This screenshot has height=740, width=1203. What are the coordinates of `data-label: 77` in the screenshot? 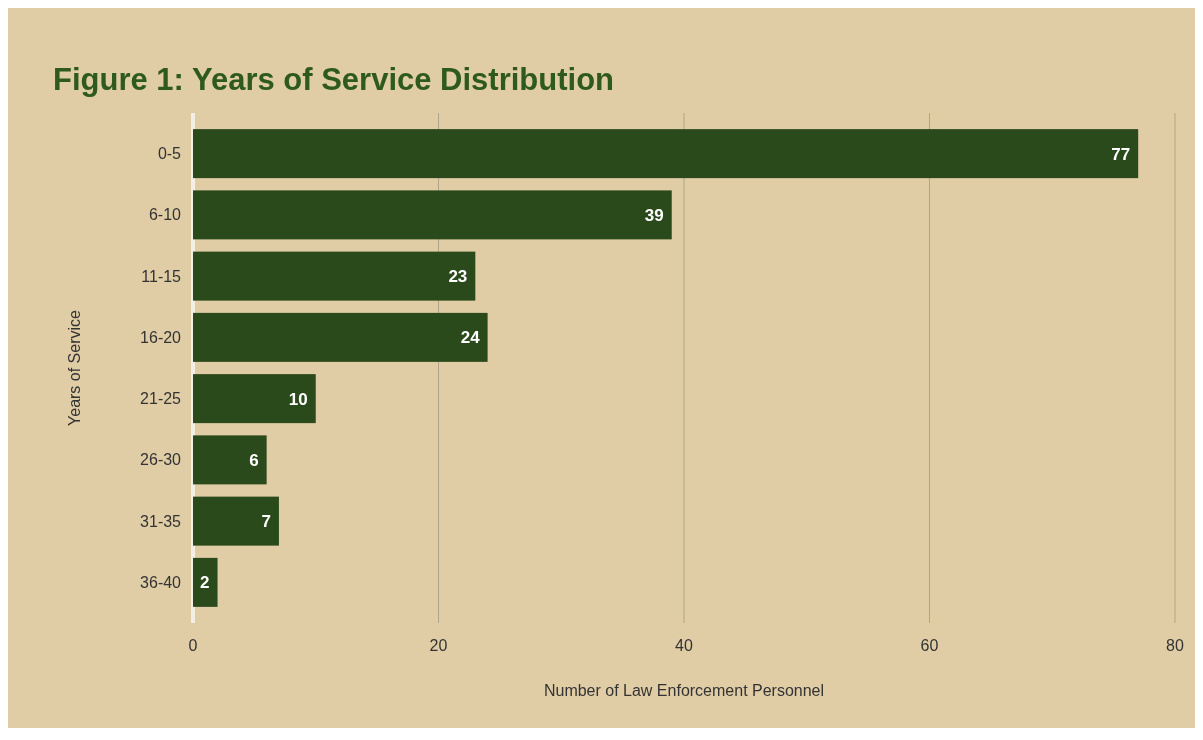 It's located at (1121, 154).